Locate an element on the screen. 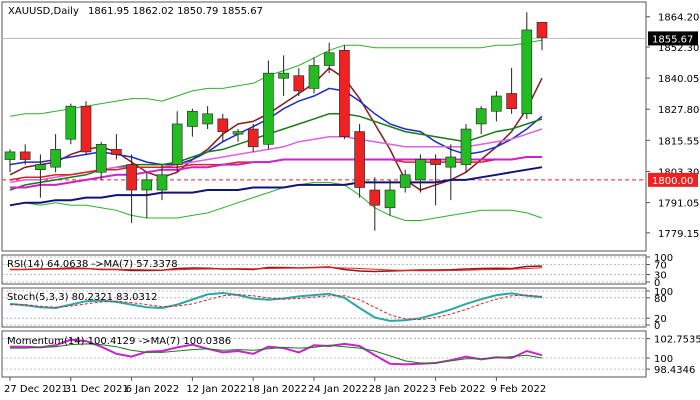  level-1800-label: 1800.00 is located at coordinates (672, 181).